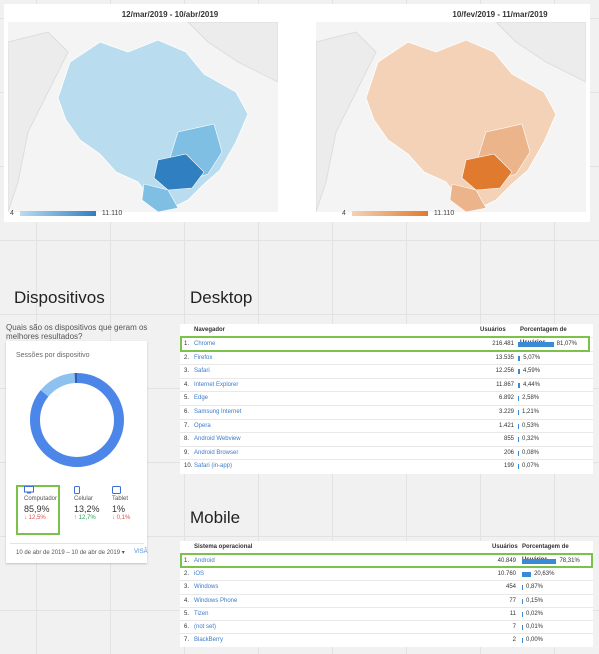 Image resolution: width=599 pixels, height=654 pixels. Describe the element at coordinates (84, 499) in the screenshot. I see `device-label: Celular` at that location.